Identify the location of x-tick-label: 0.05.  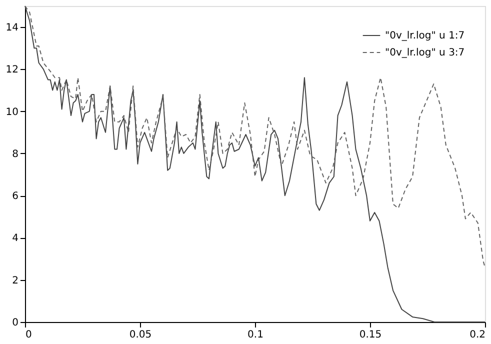
(140, 335).